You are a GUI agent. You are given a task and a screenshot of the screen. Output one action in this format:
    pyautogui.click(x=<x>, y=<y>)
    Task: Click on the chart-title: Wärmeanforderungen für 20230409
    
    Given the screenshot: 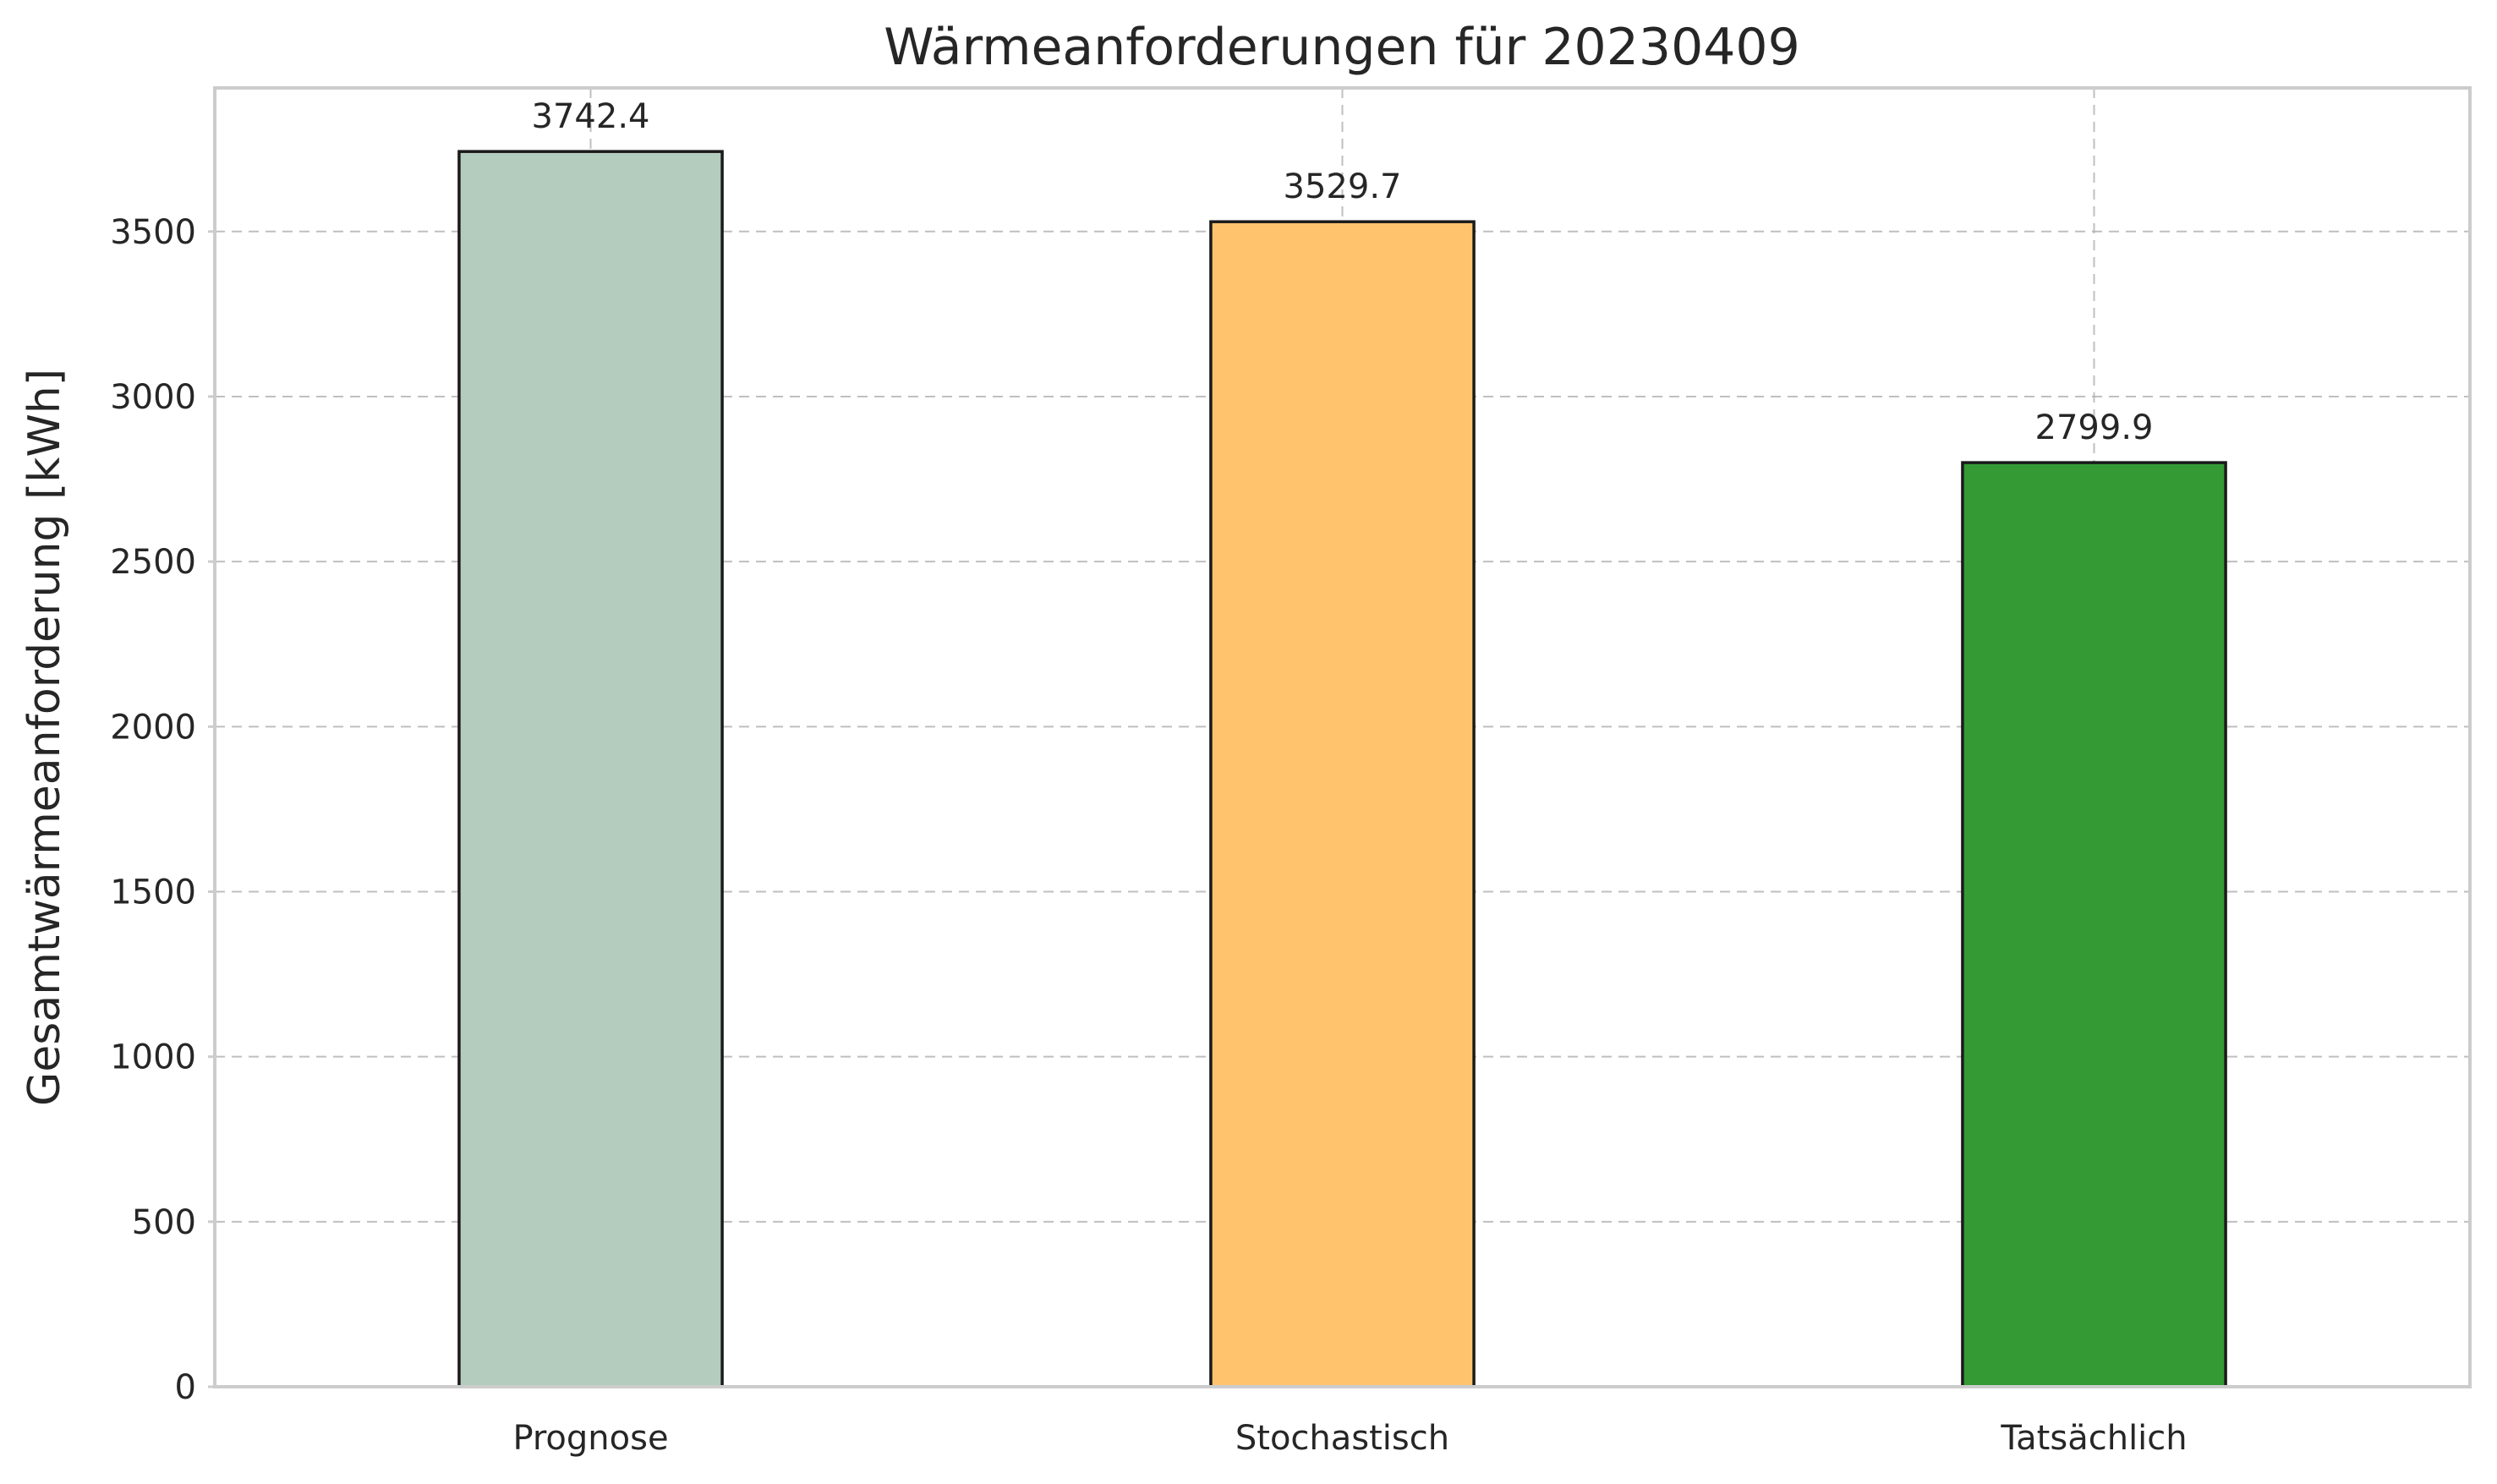 What is the action you would take?
    pyautogui.click(x=1342, y=47)
    